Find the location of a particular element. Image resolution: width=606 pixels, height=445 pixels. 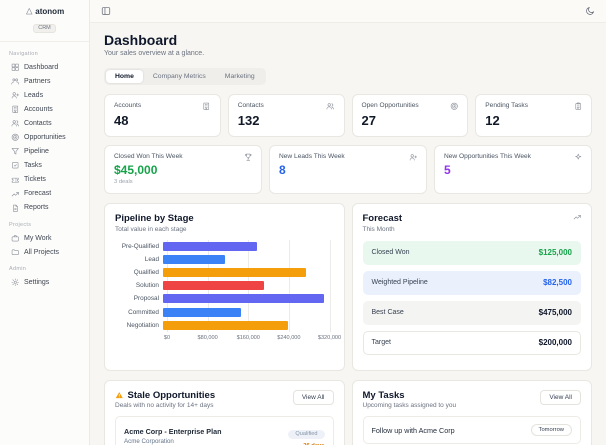

week-label: New Leads This Week is located at coordinates (312, 156).